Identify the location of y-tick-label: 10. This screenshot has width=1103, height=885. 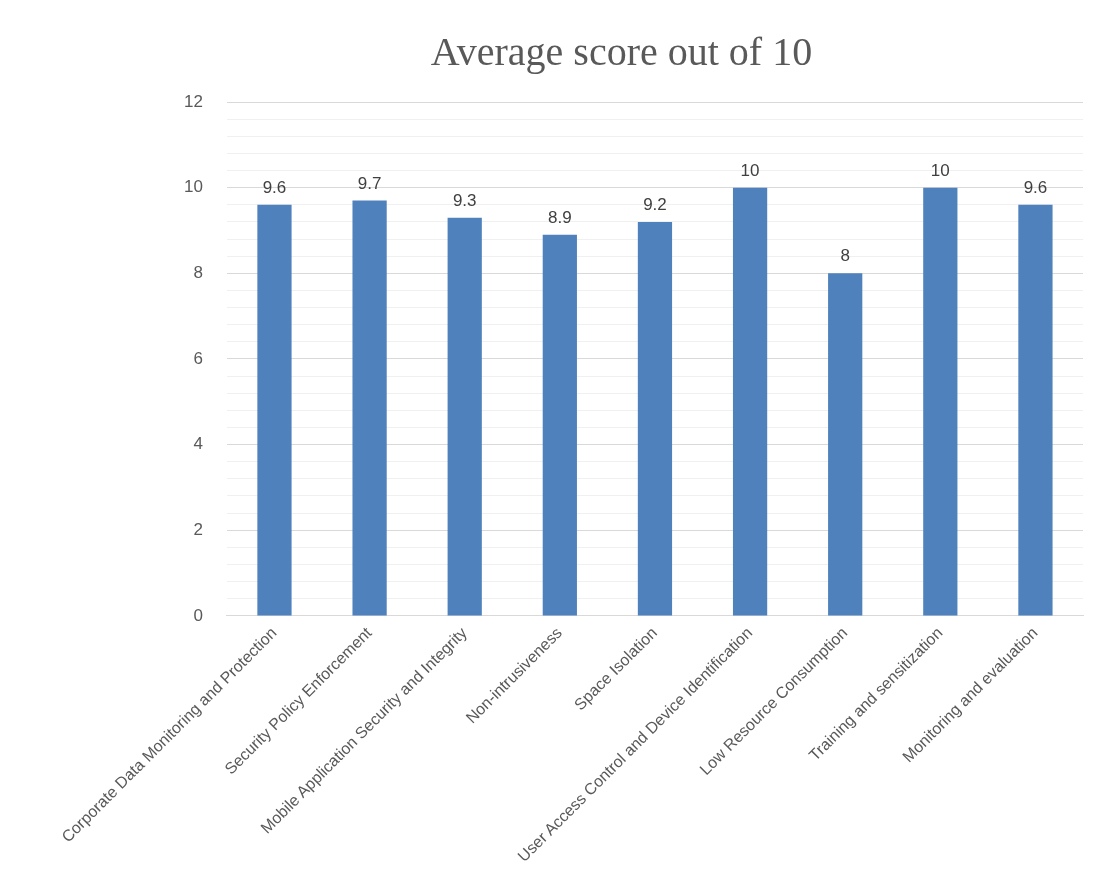
(193, 187).